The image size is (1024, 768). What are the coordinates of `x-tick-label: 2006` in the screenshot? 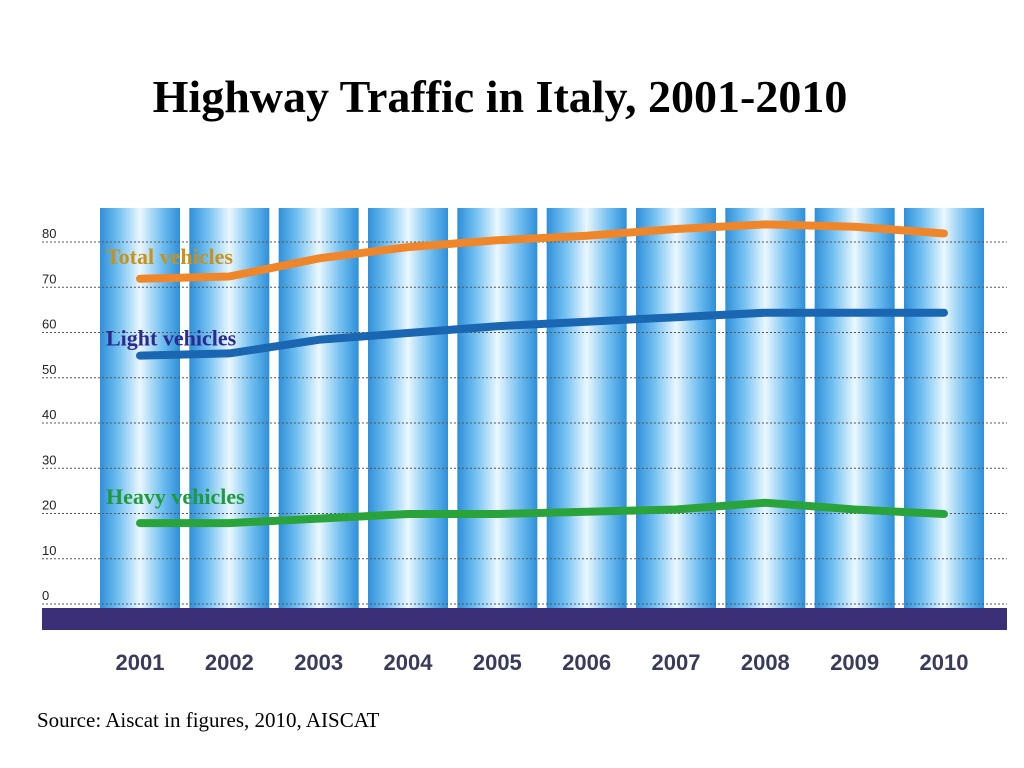 It's located at (586, 662).